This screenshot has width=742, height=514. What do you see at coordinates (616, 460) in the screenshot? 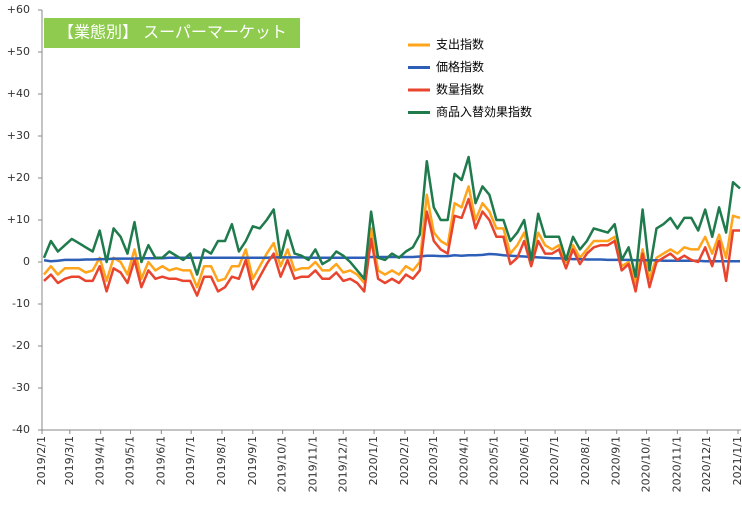
I see `x-tick-label: 2020/9/1` at bounding box center [616, 460].